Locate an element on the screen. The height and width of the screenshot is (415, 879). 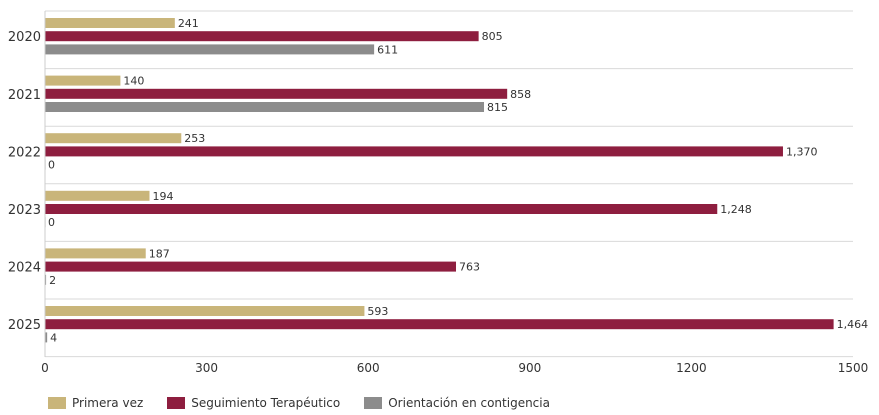
category-label-2023: 2023 is located at coordinates (24, 210).